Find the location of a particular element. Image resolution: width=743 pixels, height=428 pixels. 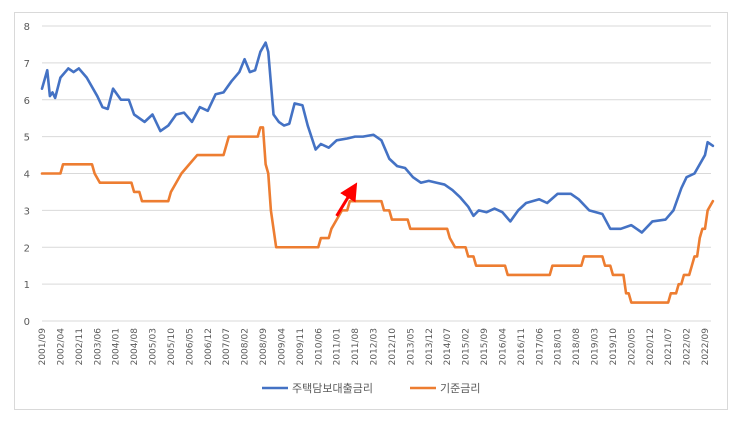

x-tick-label: 2003/06 is located at coordinates (98, 347).